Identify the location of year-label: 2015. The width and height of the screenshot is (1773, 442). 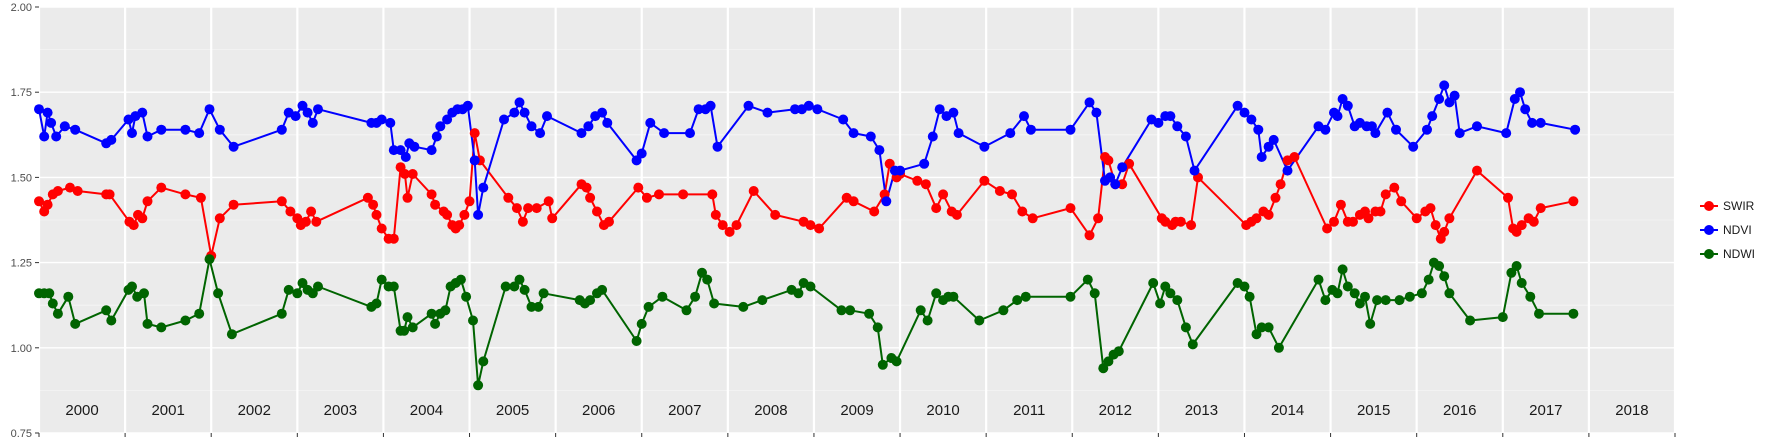
(1373, 410).